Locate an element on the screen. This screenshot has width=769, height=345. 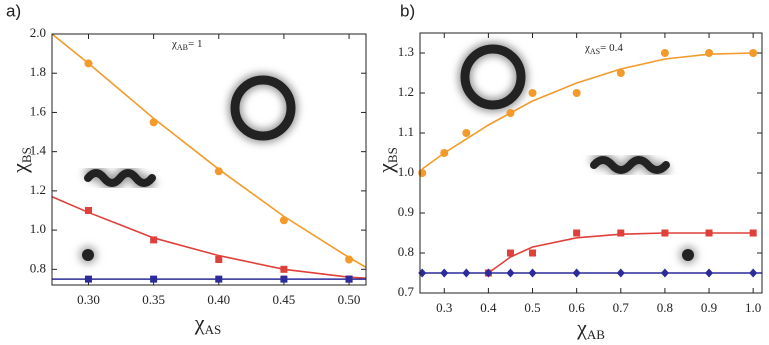
annotation: χAS= 0.4 is located at coordinates (603, 49).